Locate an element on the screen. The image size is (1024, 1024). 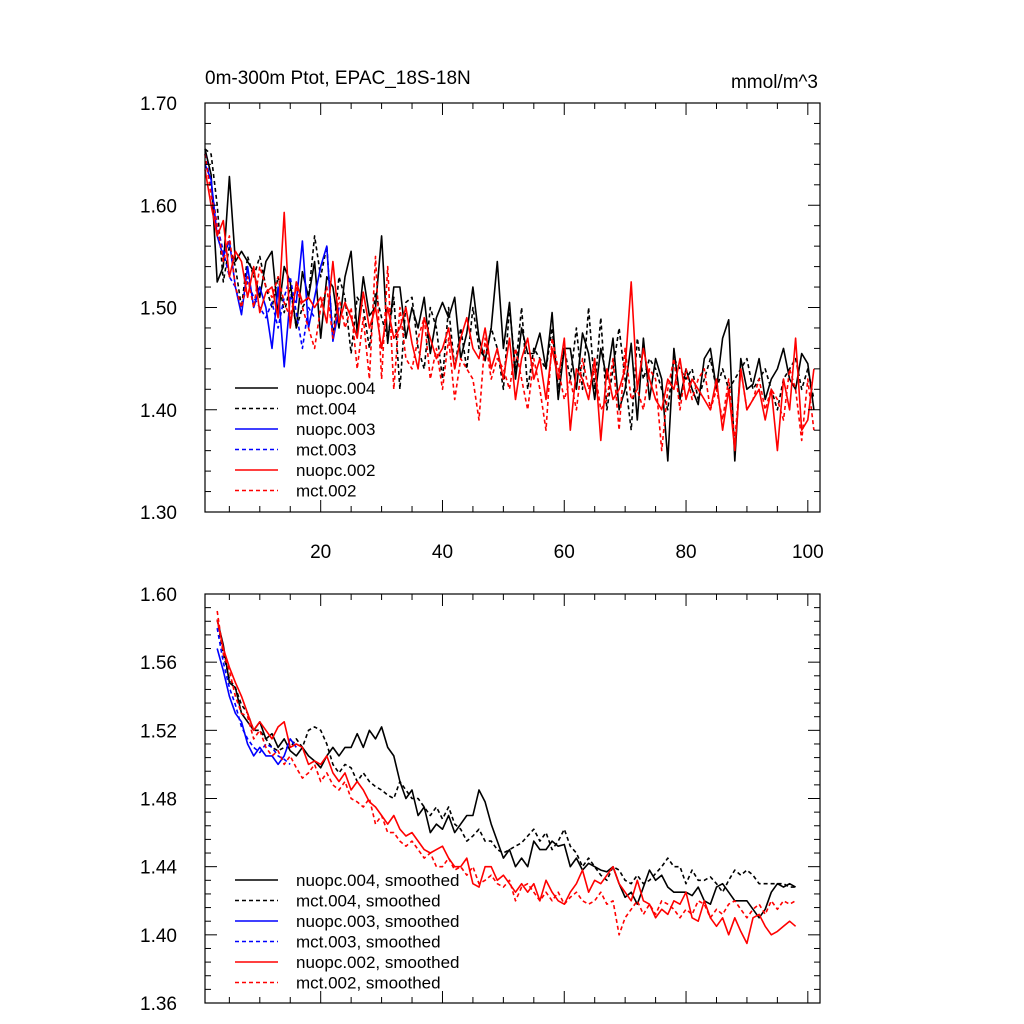
series-line-mct-003-smoothed is located at coordinates (253, 696).